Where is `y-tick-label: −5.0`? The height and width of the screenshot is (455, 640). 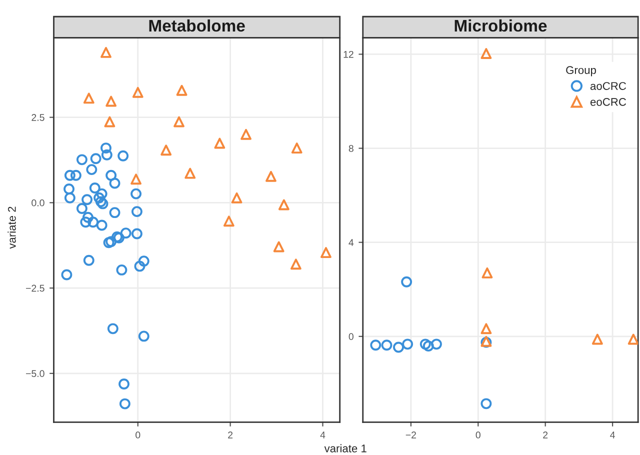
y-tick-label: −5.0 is located at coordinates (35, 374).